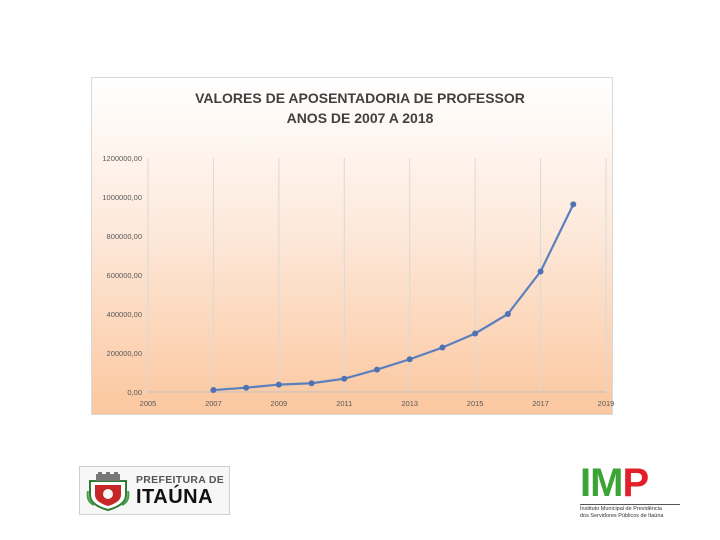  What do you see at coordinates (124, 353) in the screenshot?
I see `y-tick-label: 200000,00` at bounding box center [124, 353].